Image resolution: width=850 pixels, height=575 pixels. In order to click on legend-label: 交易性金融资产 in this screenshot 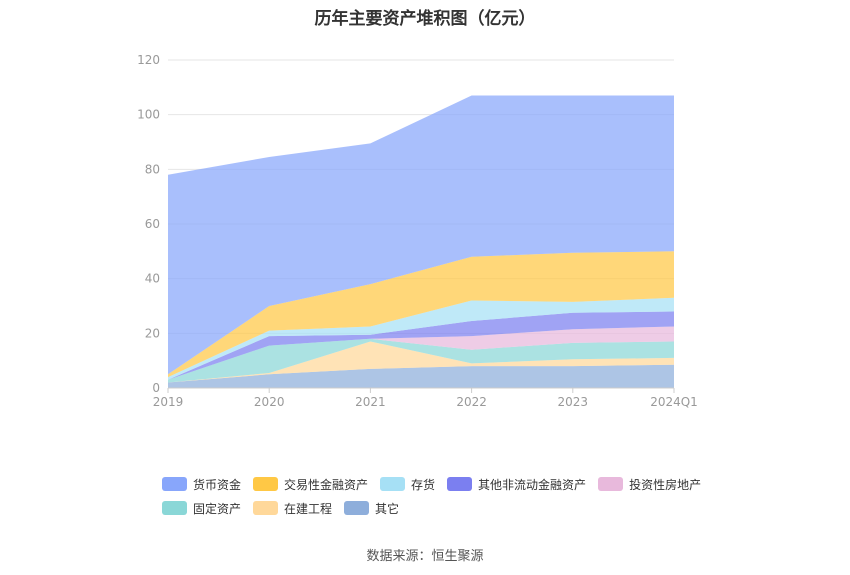, I will do `click(326, 484)`.